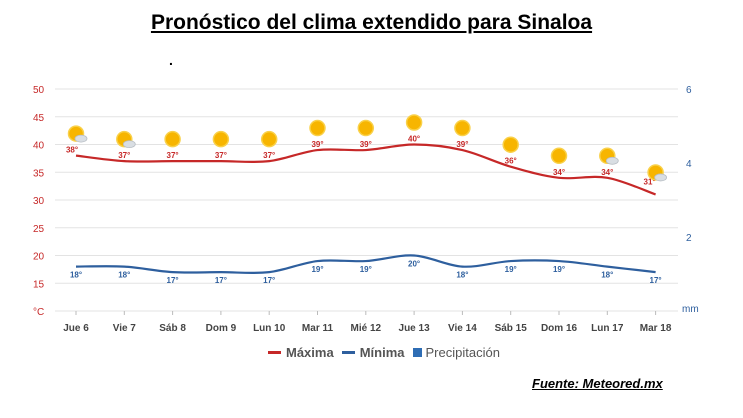  What do you see at coordinates (365, 264) in the screenshot?
I see `minima-line` at bounding box center [365, 264].